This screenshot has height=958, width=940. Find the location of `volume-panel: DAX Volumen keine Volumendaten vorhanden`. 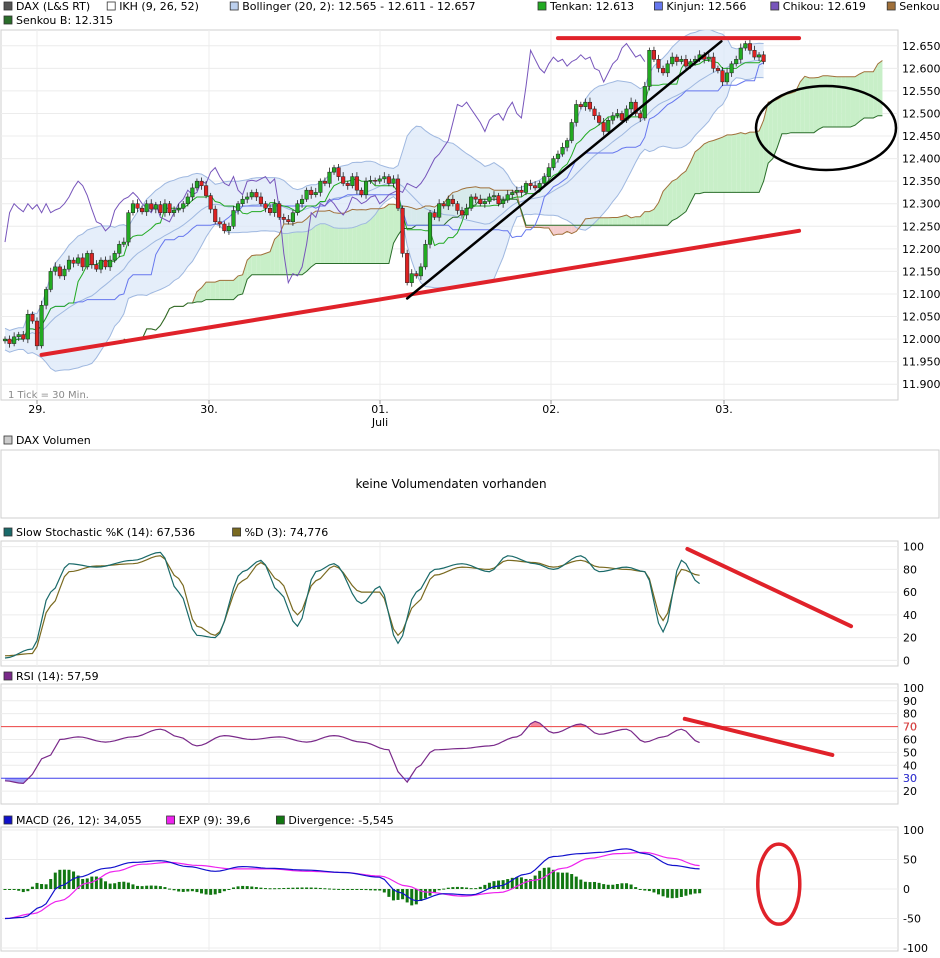

volume-panel: DAX Volumen keine Volumendaten vorhanden is located at coordinates (470, 476).